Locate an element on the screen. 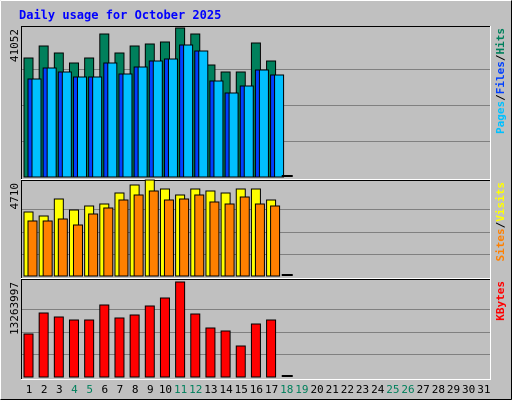 This screenshot has height=400, width=512. day-label: 21 is located at coordinates (332, 389).